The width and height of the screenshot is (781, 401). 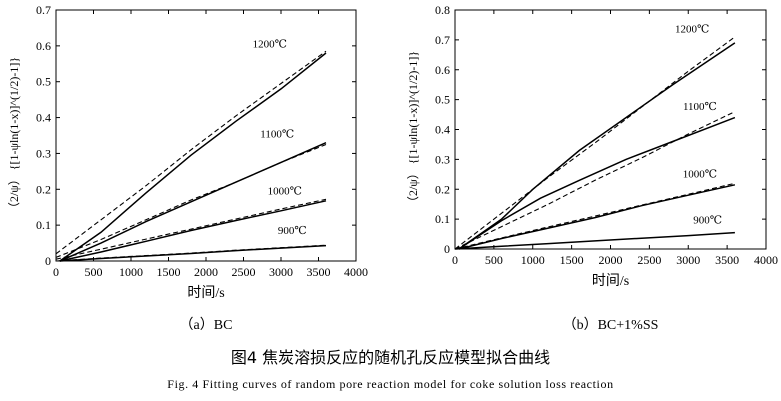 What do you see at coordinates (611, 325) in the screenshot?
I see `chart-subtitle: （b）BC+1%SS` at bounding box center [611, 325].